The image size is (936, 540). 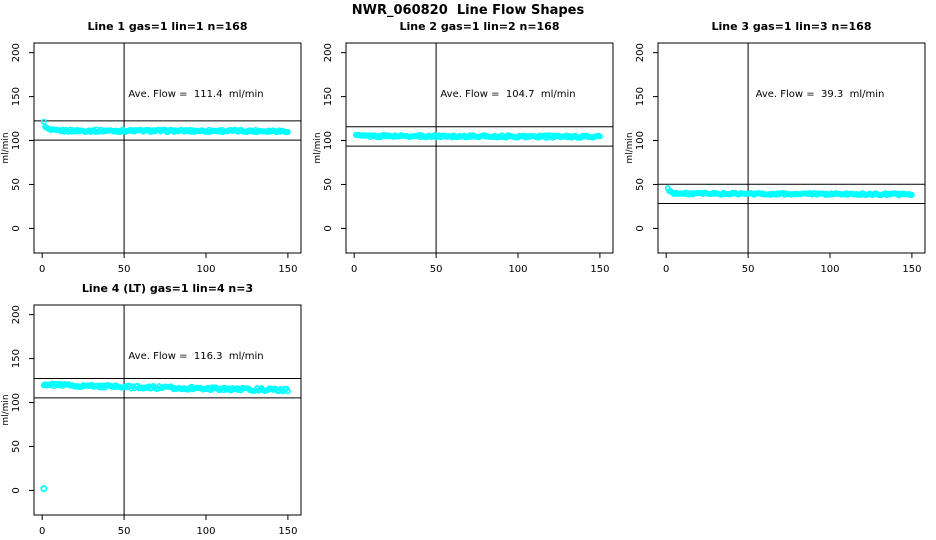 I want to click on panel-title: Line 2 gas=1 lin=2 n=168, so click(x=479, y=26).